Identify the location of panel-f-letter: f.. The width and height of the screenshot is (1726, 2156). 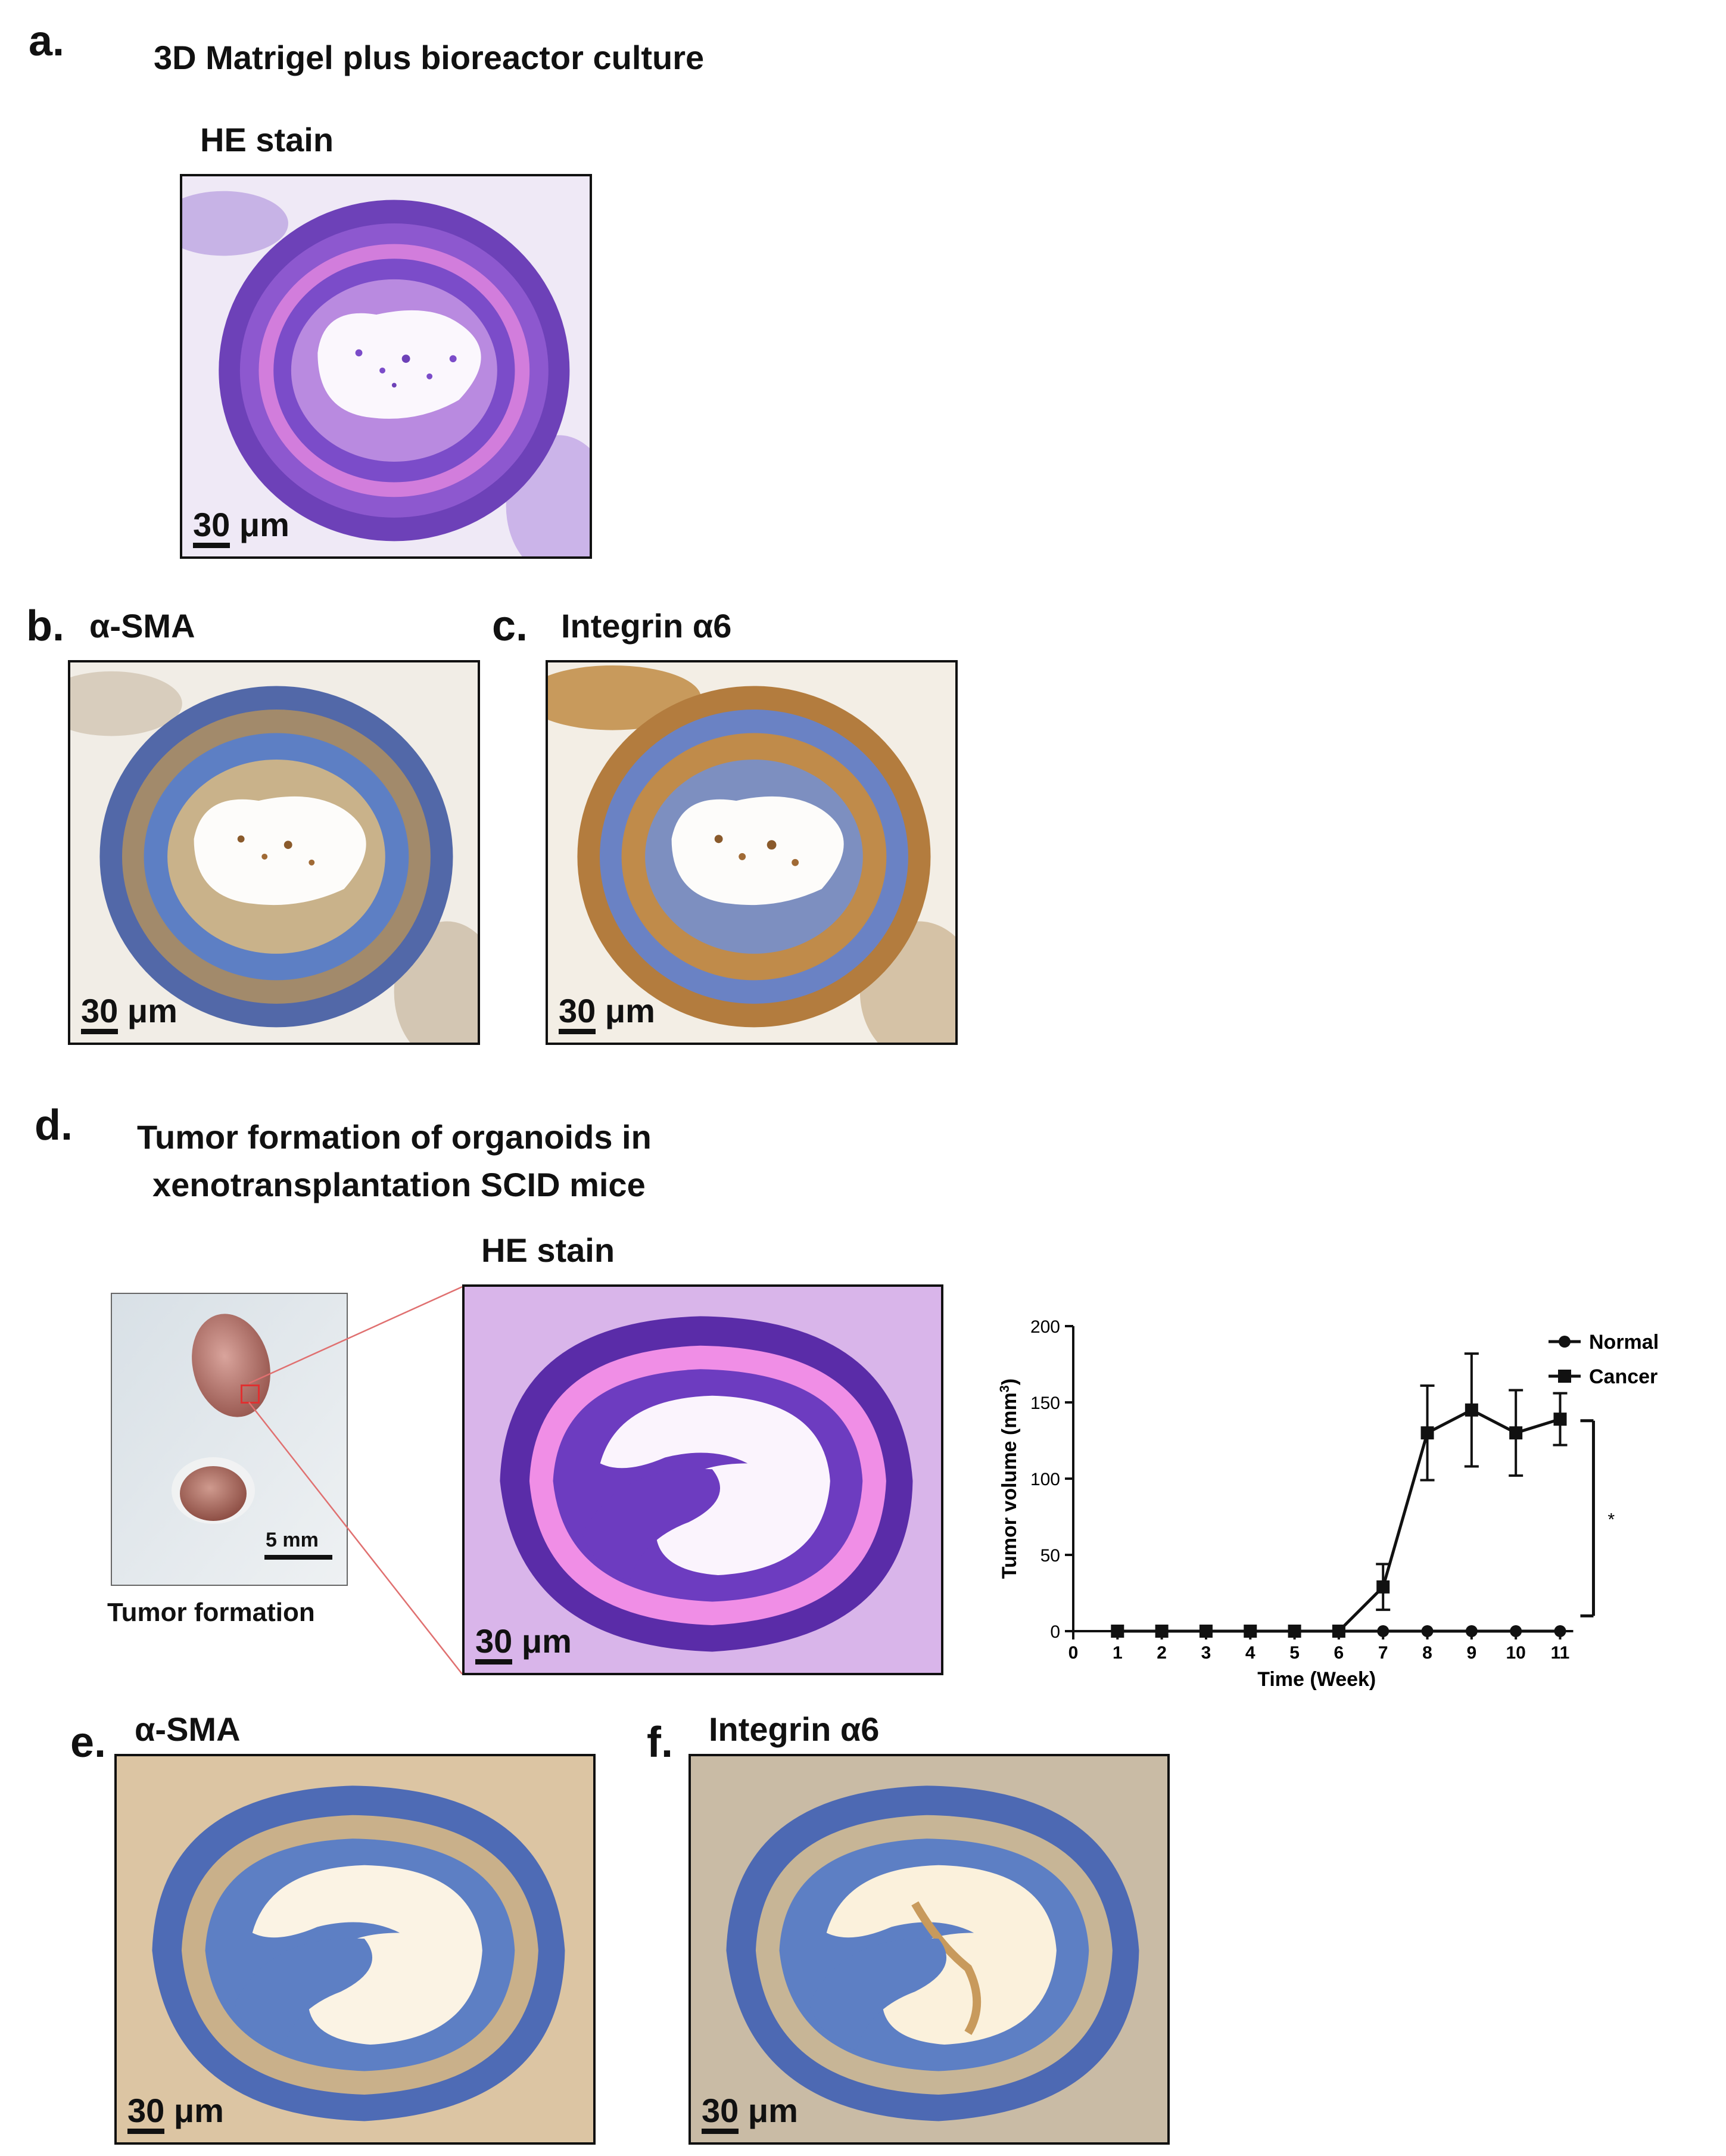
(660, 1742).